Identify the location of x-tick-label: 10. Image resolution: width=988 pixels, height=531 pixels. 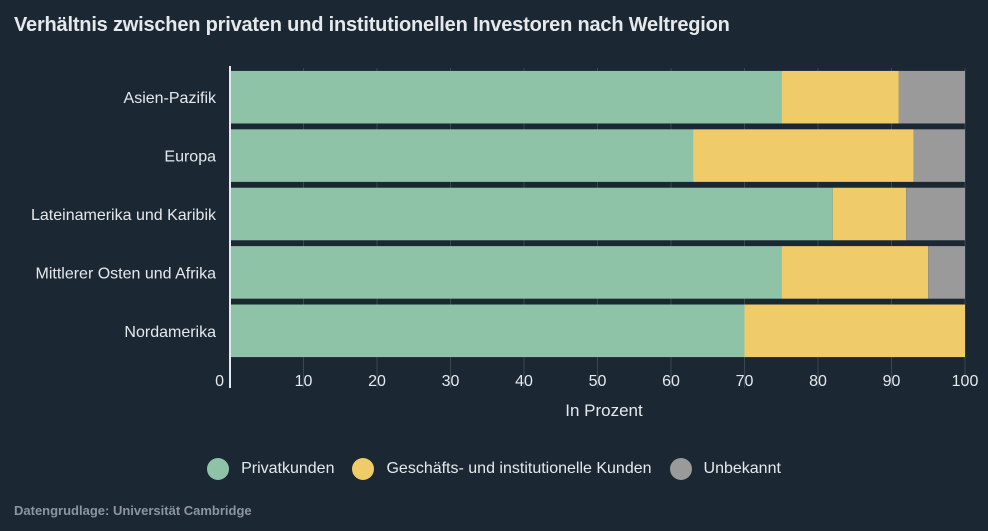
(304, 381).